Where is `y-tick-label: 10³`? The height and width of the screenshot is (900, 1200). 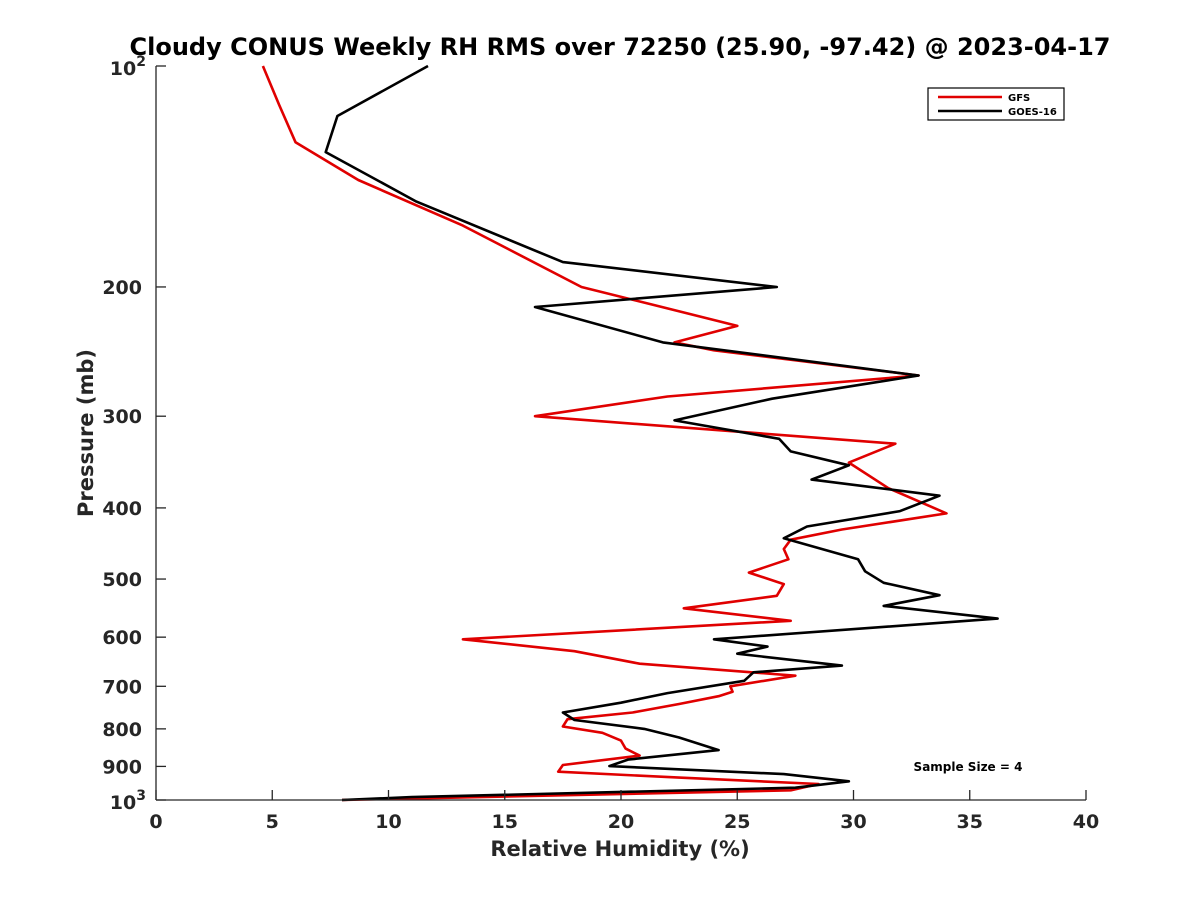
y-tick-label: 10³ is located at coordinates (128, 801).